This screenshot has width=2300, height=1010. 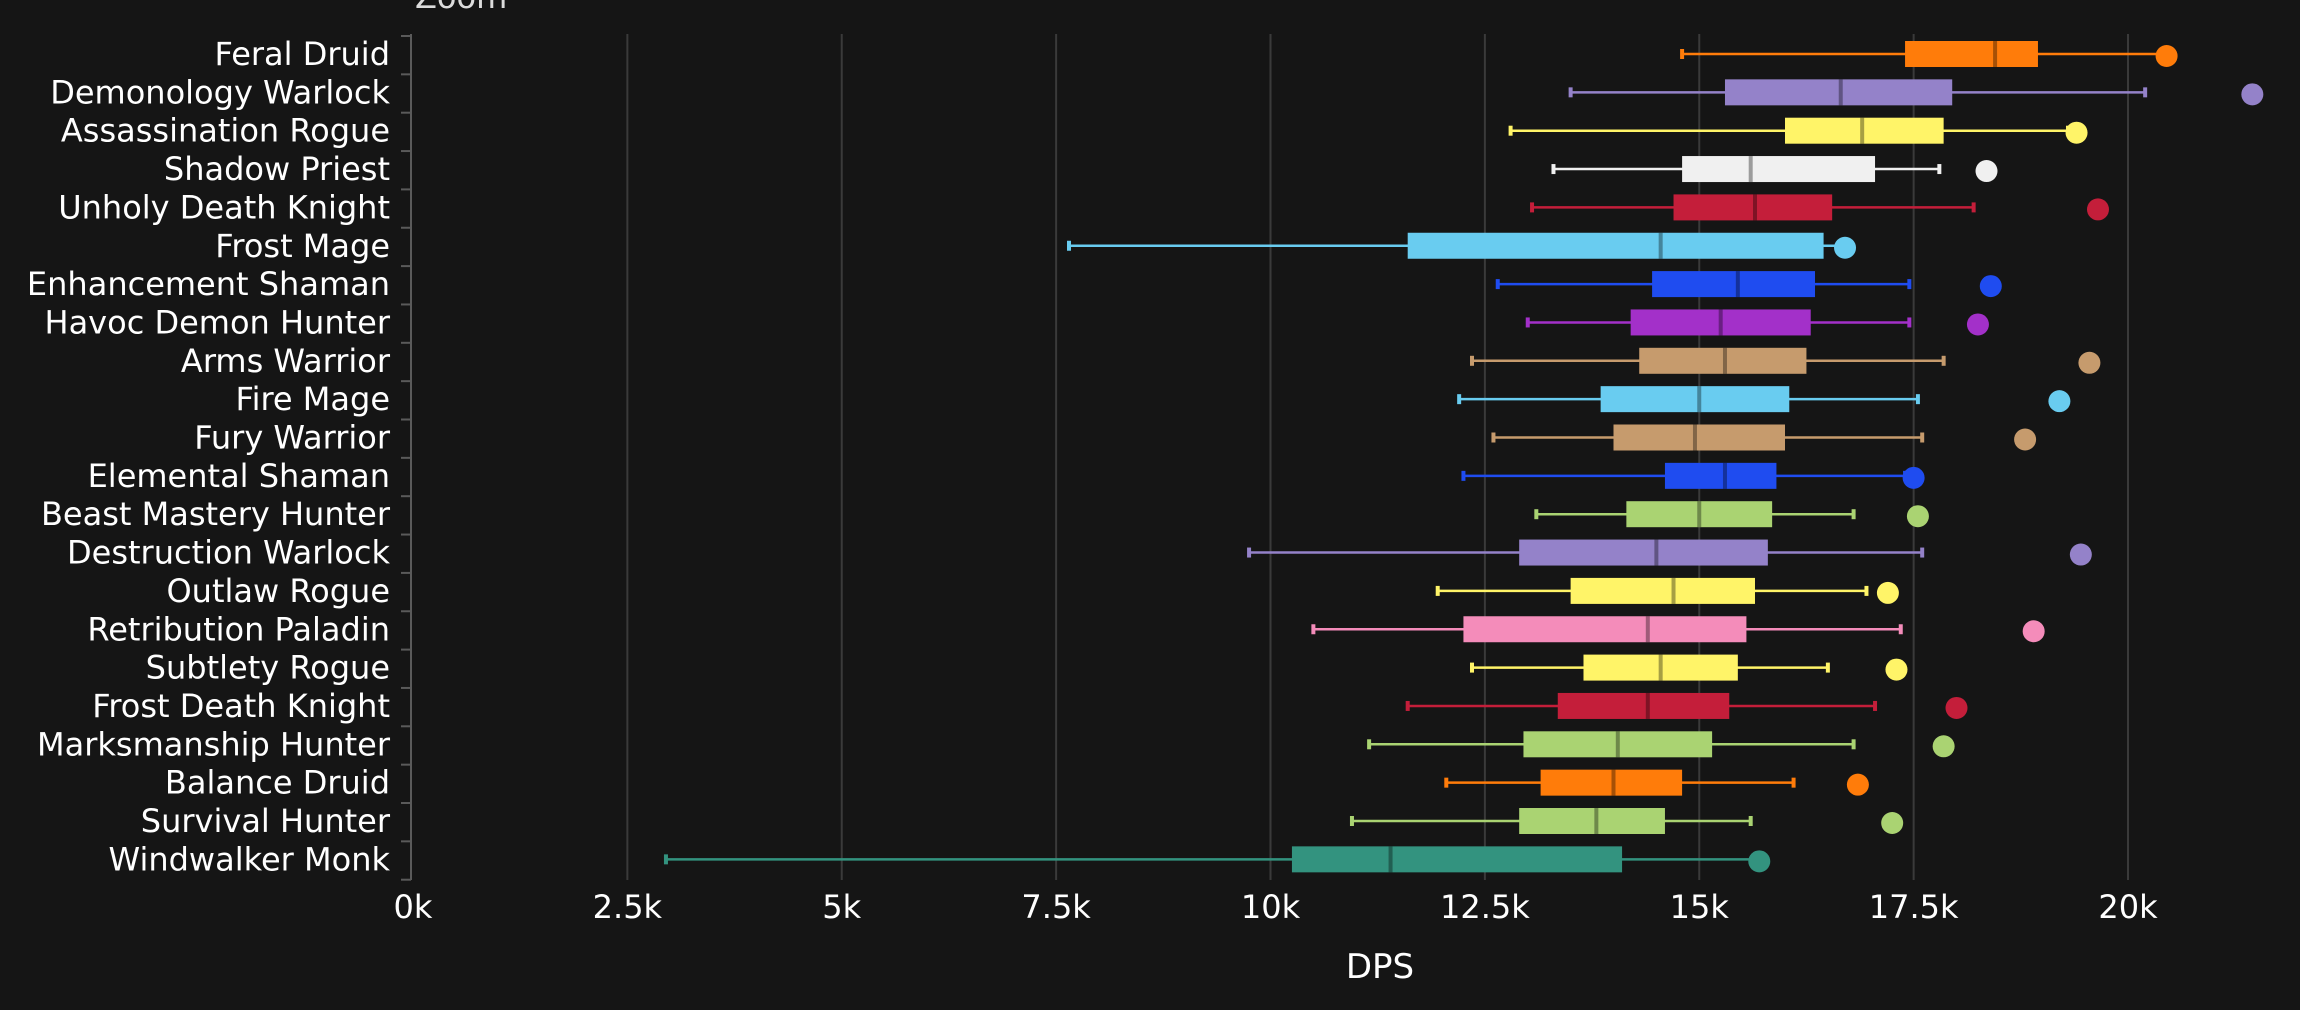 I want to click on box-havoc-demon-hunter, so click(x=1757, y=322).